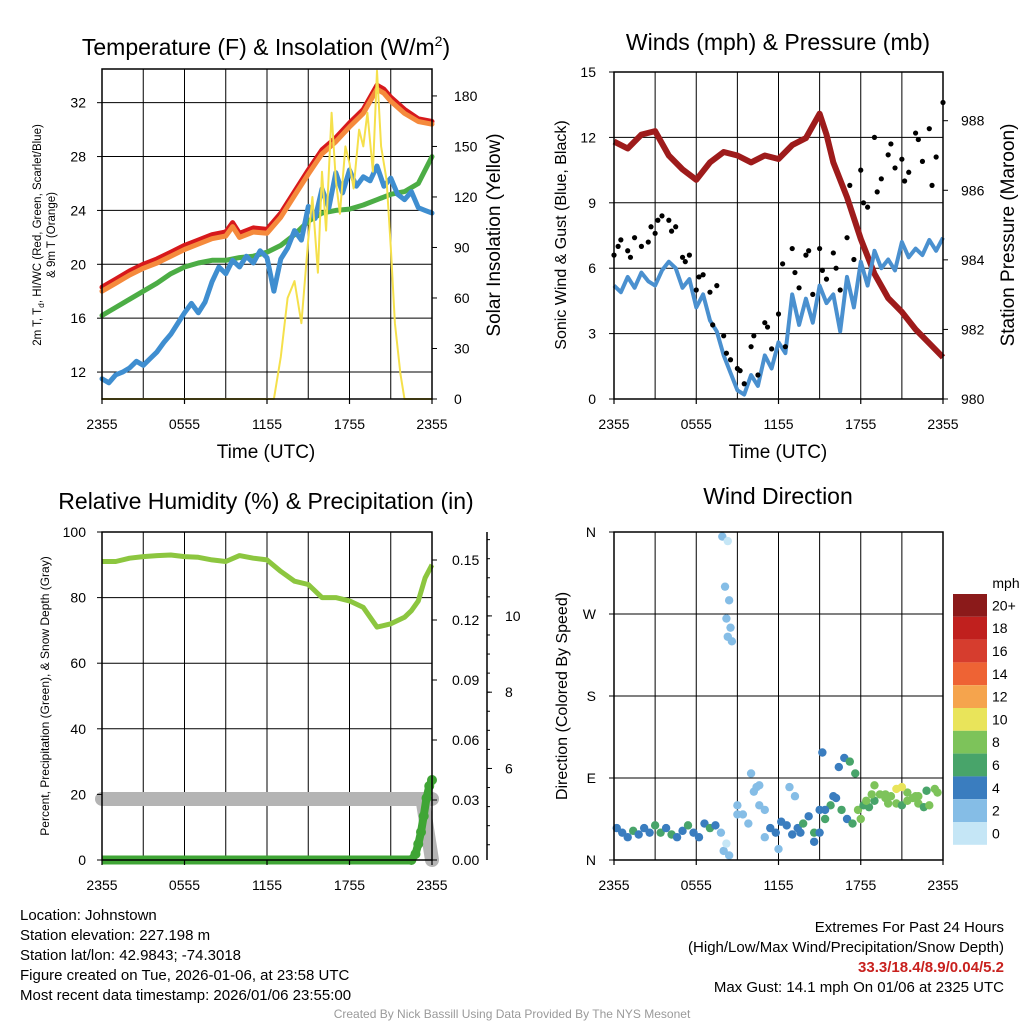 This screenshot has width=1024, height=1024. Describe the element at coordinates (462, 348) in the screenshot. I see `y2-tick-label: 30` at that location.